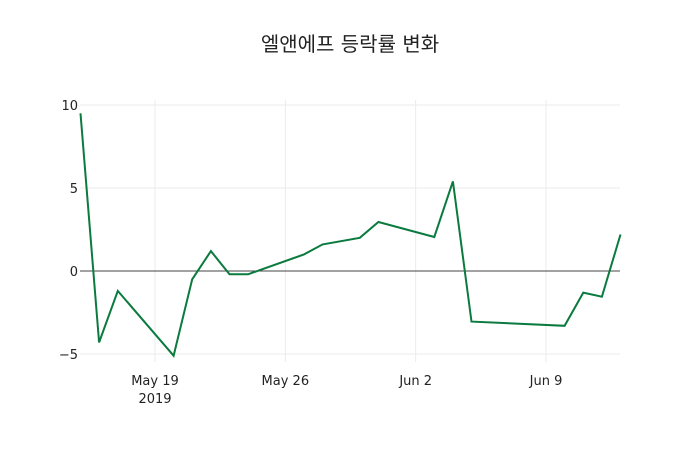 The height and width of the screenshot is (450, 700). I want to click on y-tick-label: 10, so click(69, 106).